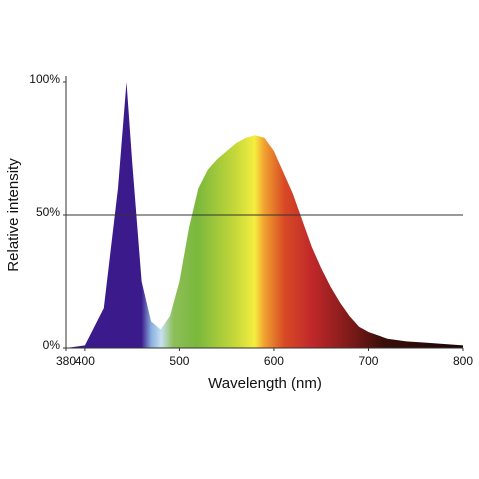 The height and width of the screenshot is (479, 479). What do you see at coordinates (274, 361) in the screenshot?
I see `x-tick-label: 600` at bounding box center [274, 361].